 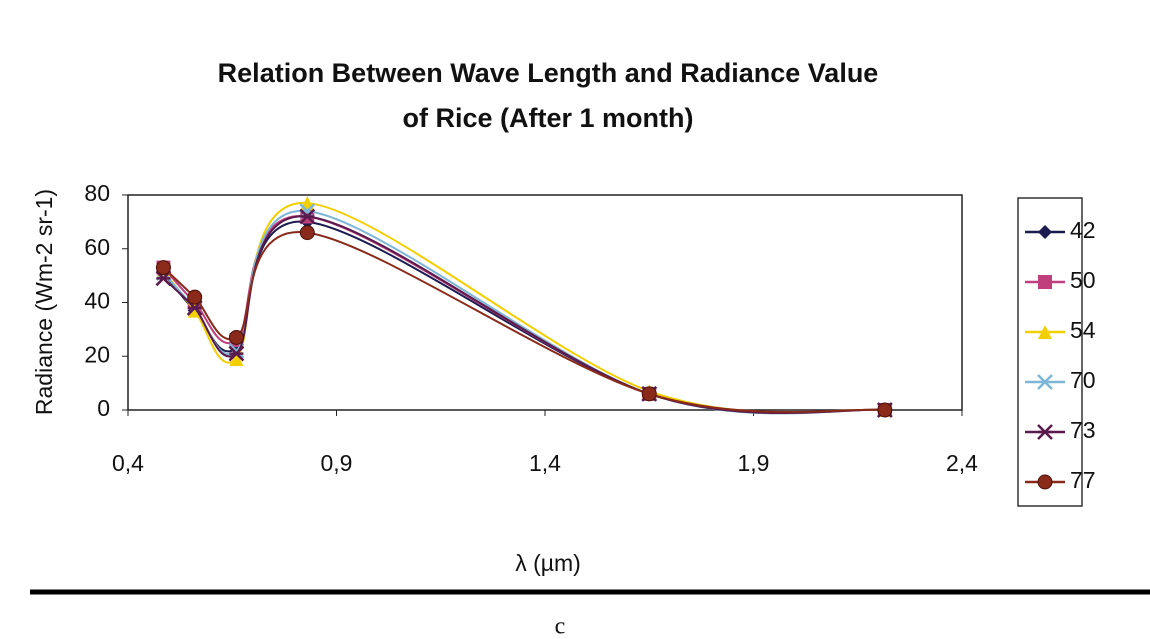 I want to click on x-tick-label: 2,4, so click(x=962, y=463).